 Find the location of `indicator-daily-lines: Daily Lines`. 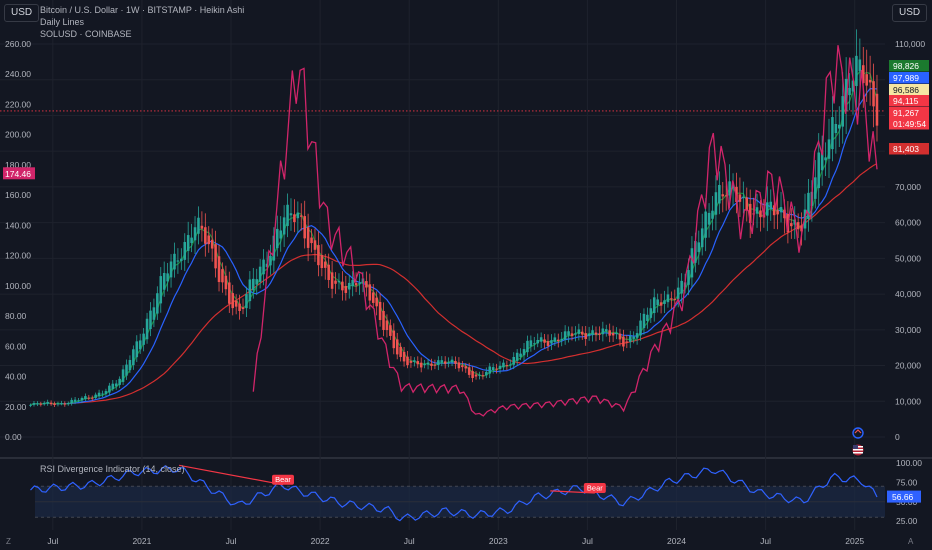

indicator-daily-lines: Daily Lines is located at coordinates (62, 22).